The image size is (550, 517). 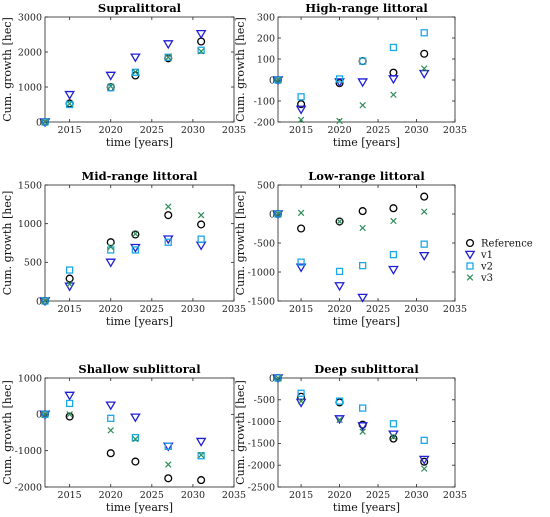 I want to click on panel-title: Supralittoral, so click(x=140, y=8).